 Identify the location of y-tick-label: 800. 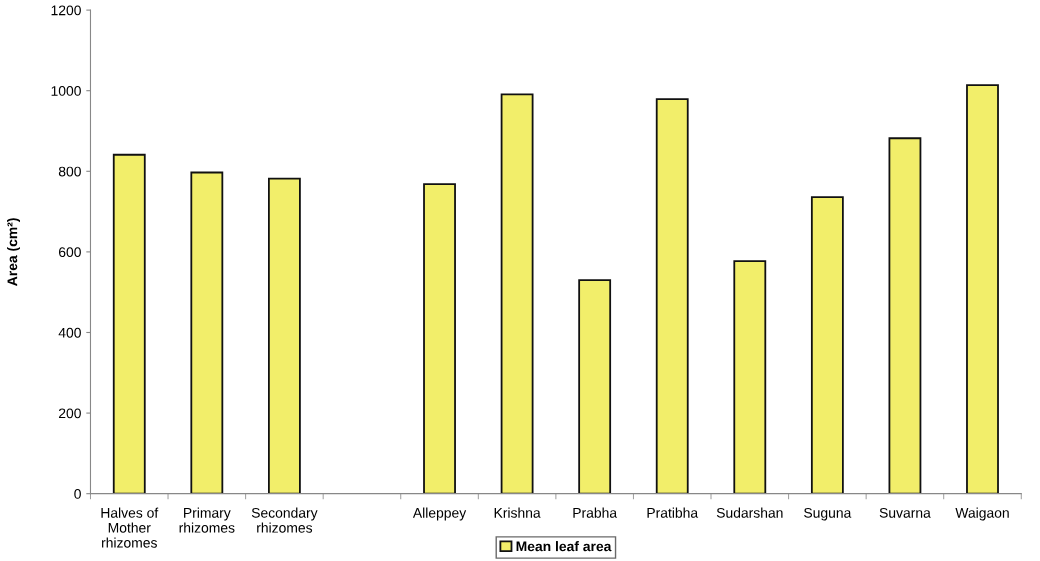
(69, 171).